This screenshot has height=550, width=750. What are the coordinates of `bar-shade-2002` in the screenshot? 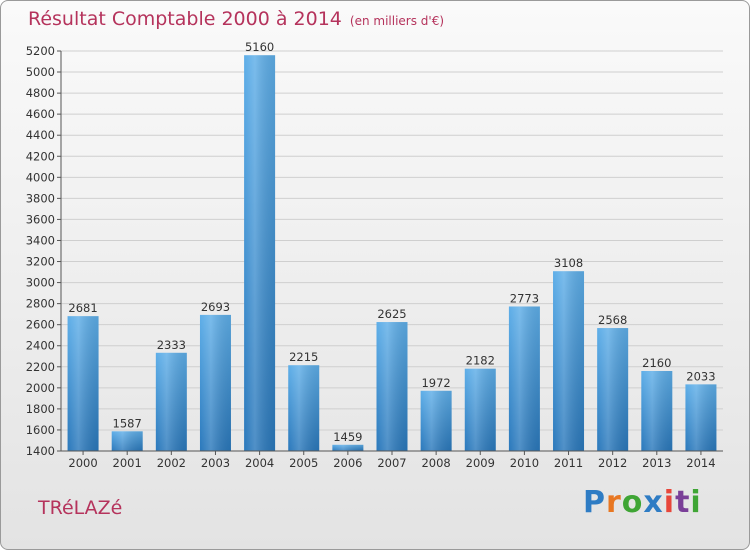 It's located at (171, 401).